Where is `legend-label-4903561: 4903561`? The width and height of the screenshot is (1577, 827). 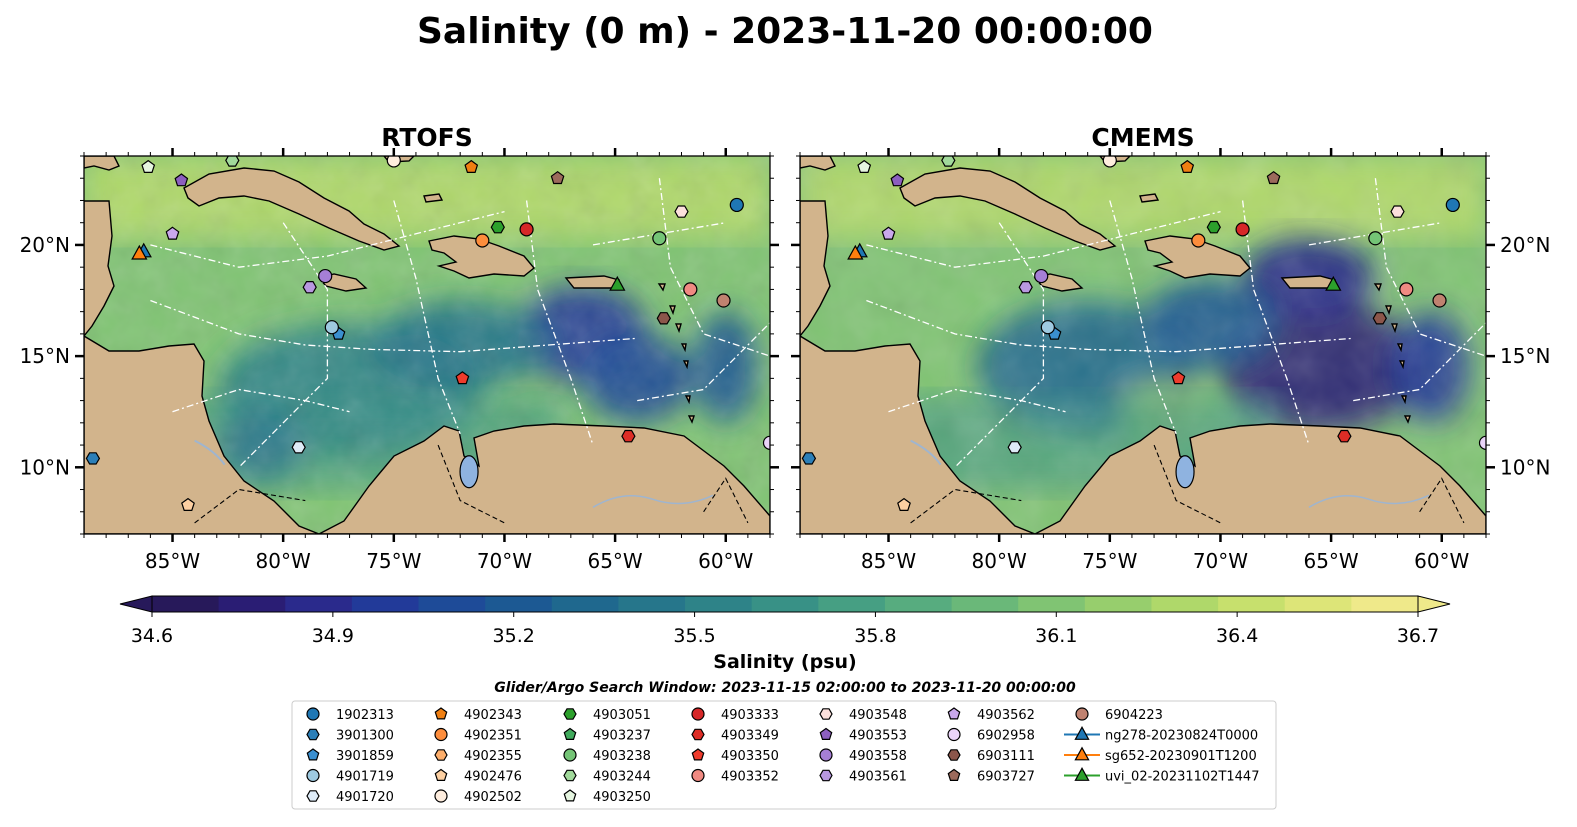
legend-label-4903561: 4903561 is located at coordinates (878, 777).